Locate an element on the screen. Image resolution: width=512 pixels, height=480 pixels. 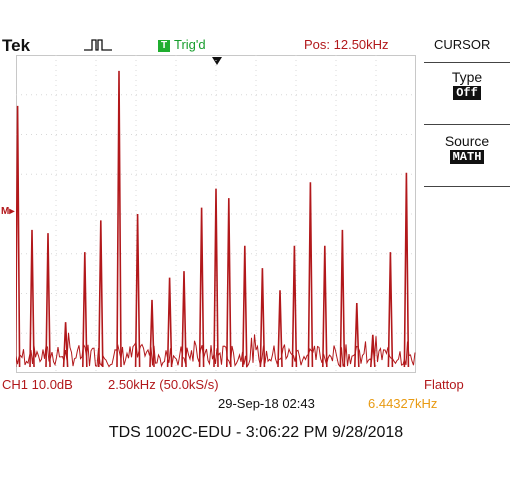
trigger-waveform-icon is located at coordinates (98, 45).